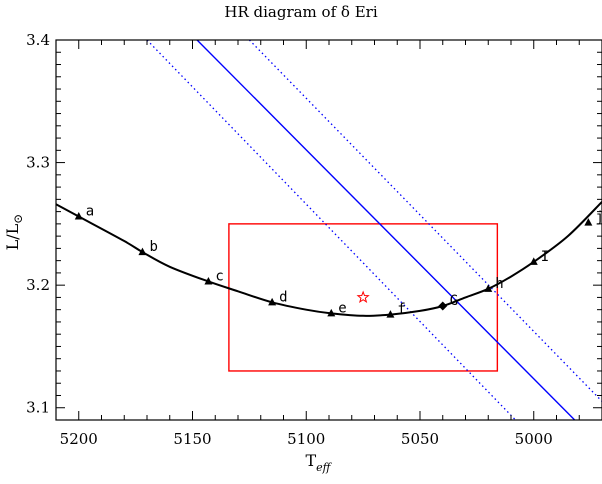  What do you see at coordinates (12, 236) in the screenshot?
I see `y-axis-label-main: L/L` at bounding box center [12, 236].